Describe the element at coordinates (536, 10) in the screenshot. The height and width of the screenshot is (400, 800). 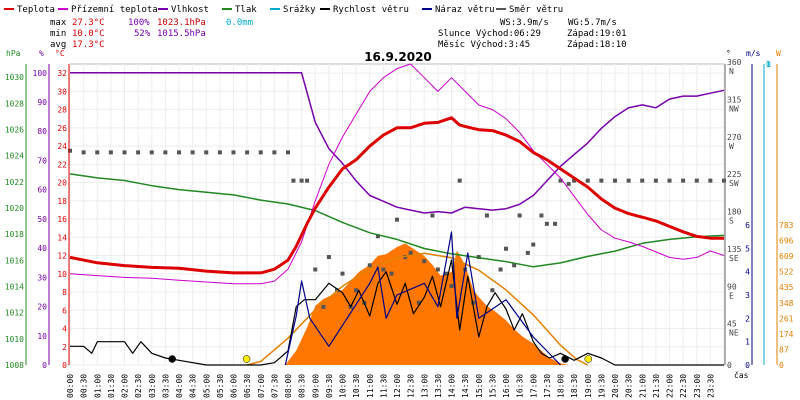
I see `legend-label-7: Směr větru` at that location.